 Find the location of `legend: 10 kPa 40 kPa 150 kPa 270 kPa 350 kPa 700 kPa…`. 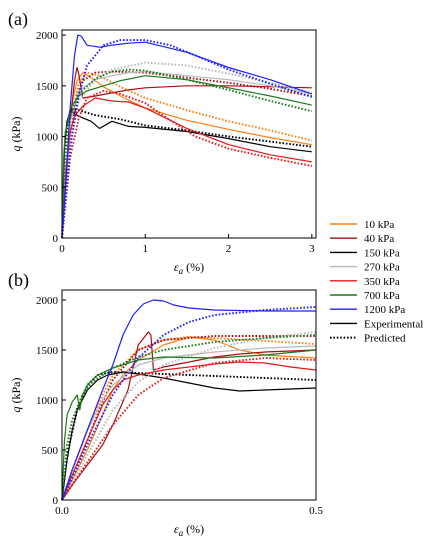

legend: 10 kPa 40 kPa 150 kPa 270 kPa 350 kPa 700 kPa… is located at coordinates (376, 282).